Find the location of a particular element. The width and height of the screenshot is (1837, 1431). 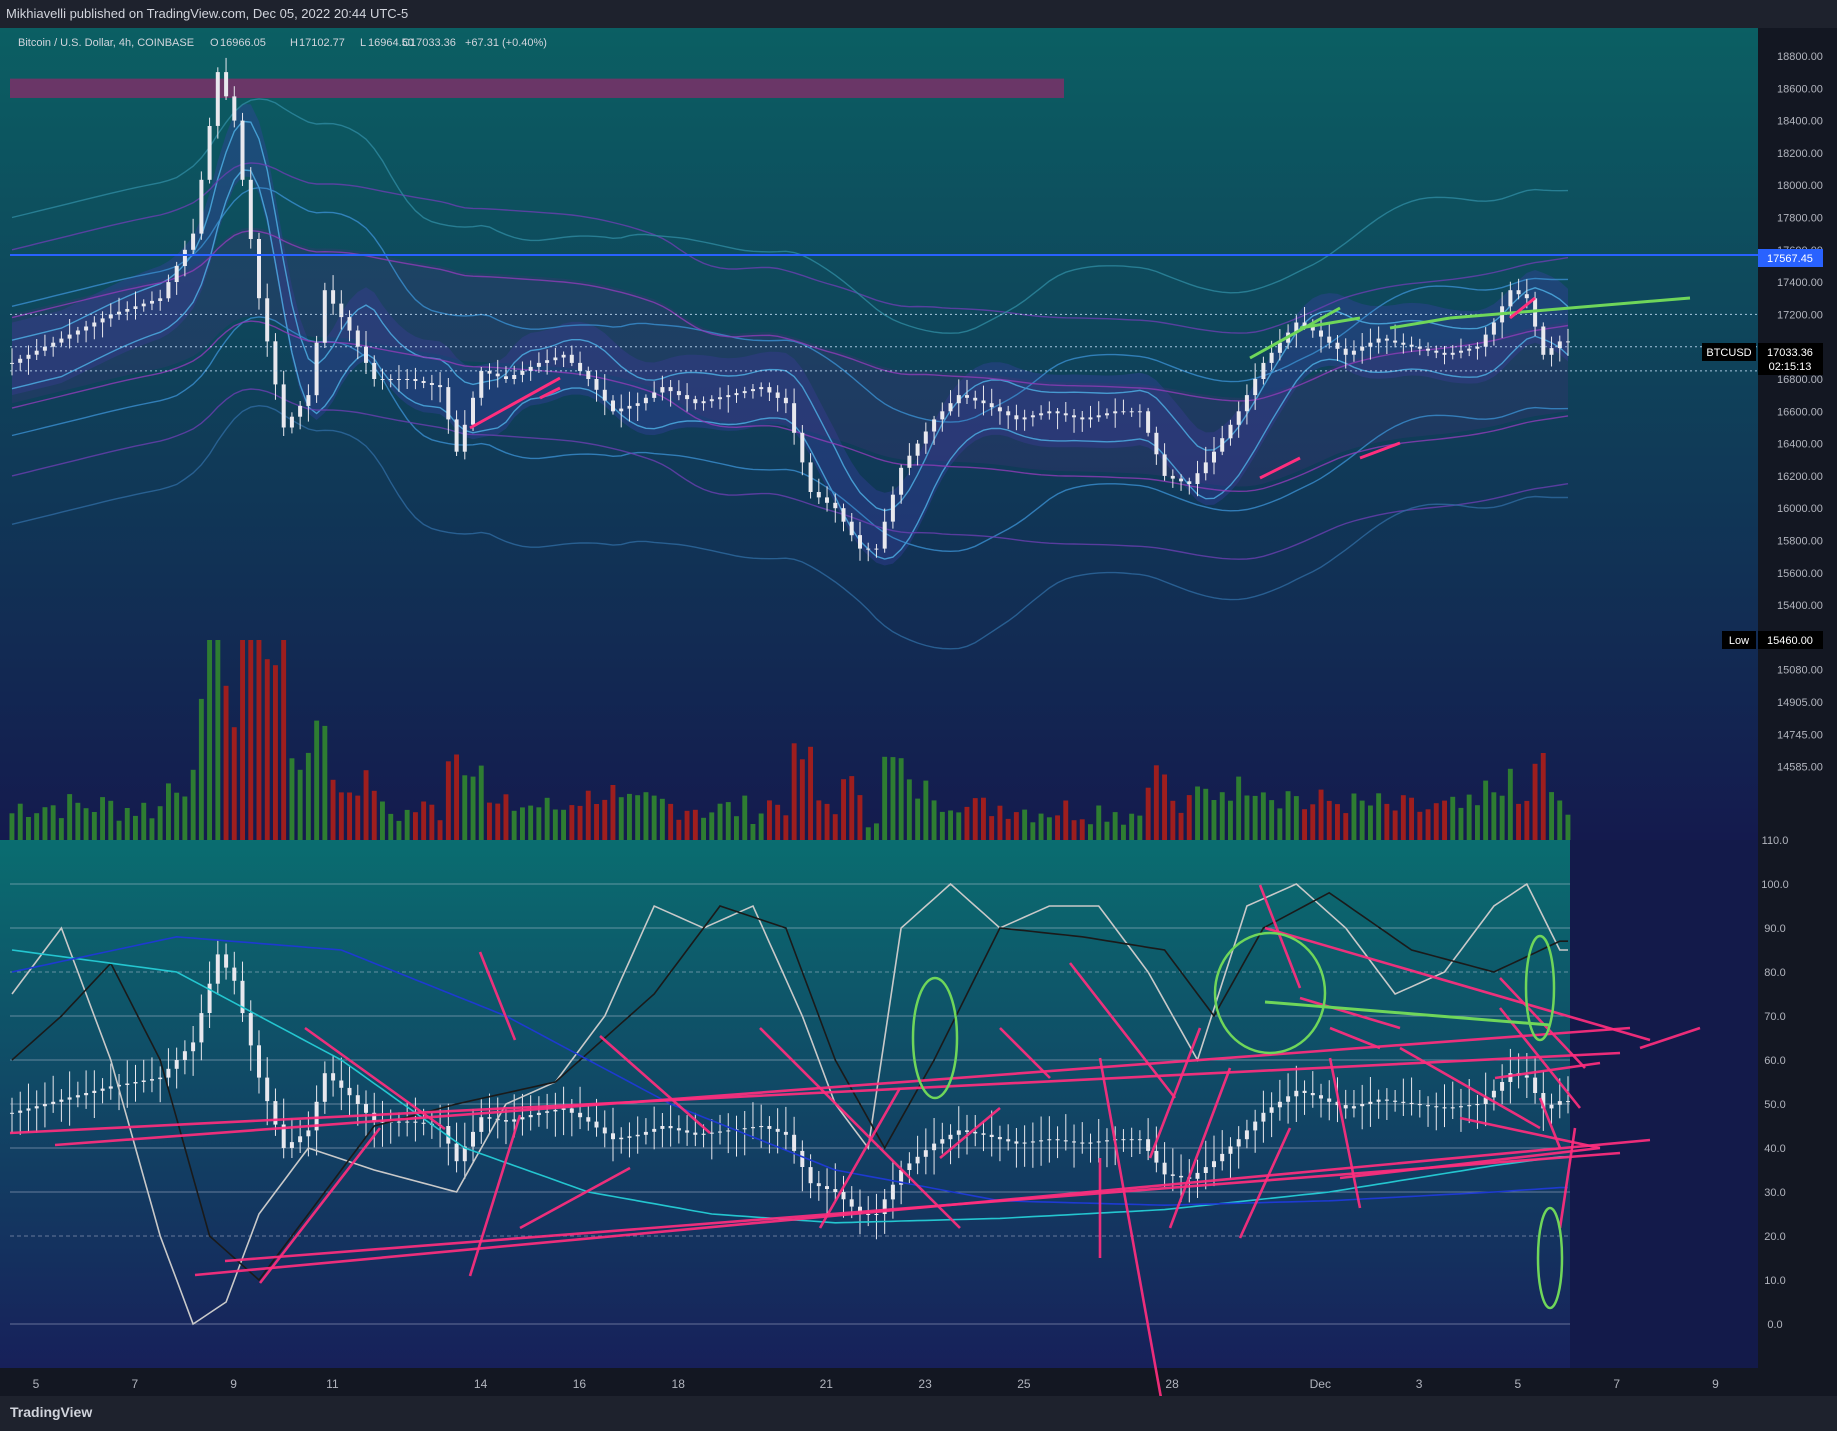

time-axis-background is located at coordinates (879, 1382).